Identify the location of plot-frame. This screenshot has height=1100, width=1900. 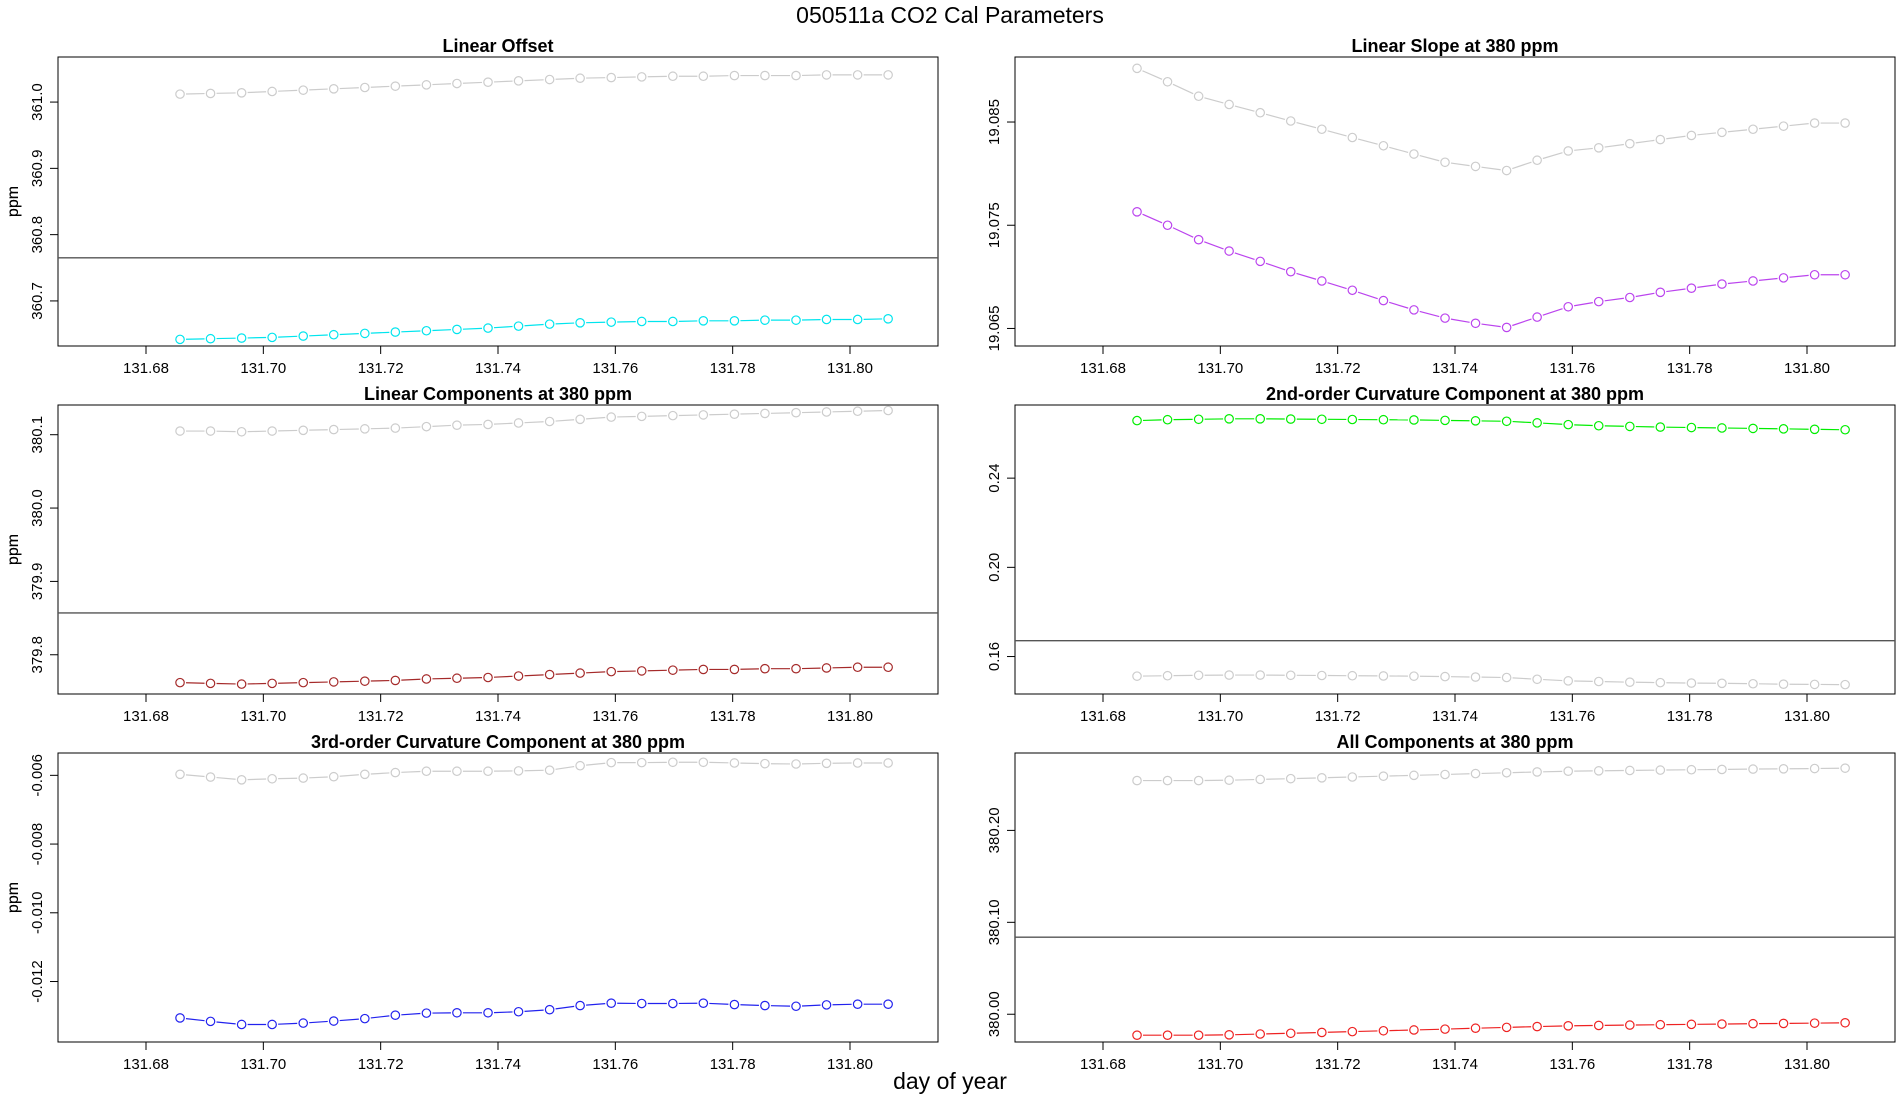
(1455, 897).